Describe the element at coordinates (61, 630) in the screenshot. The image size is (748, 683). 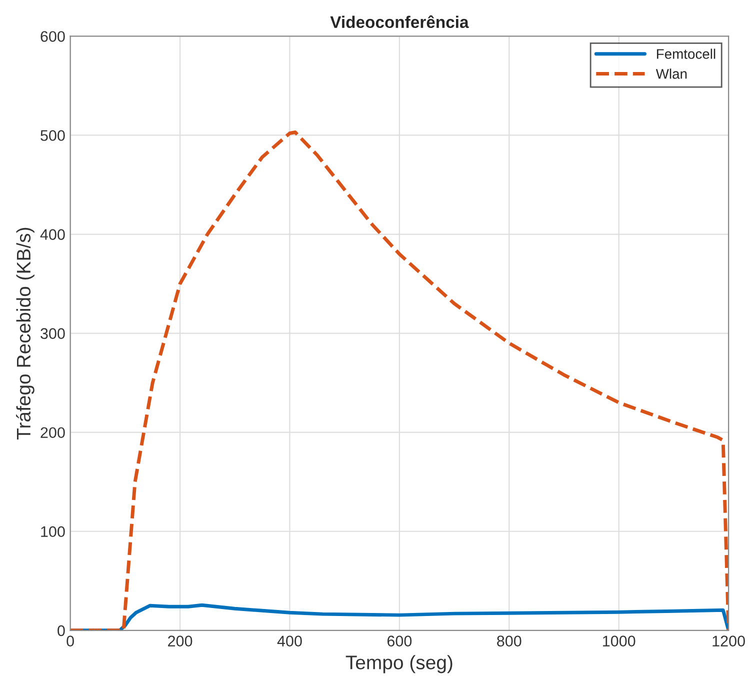
I see `y-tick-label: 0` at that location.